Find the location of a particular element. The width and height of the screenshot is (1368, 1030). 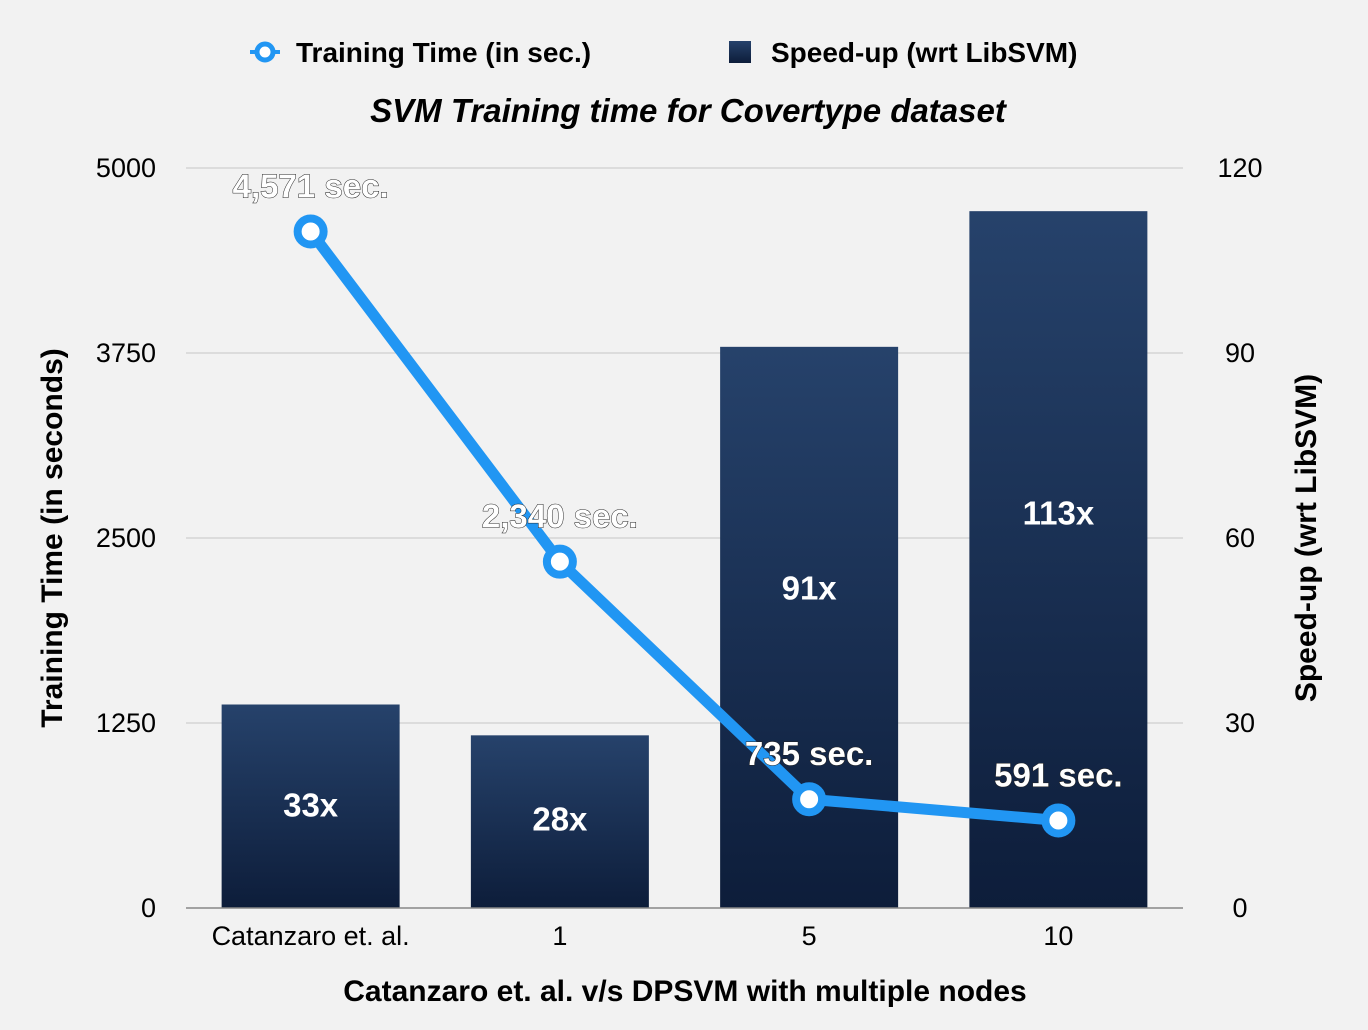

legend-line-marker is located at coordinates (265, 52).